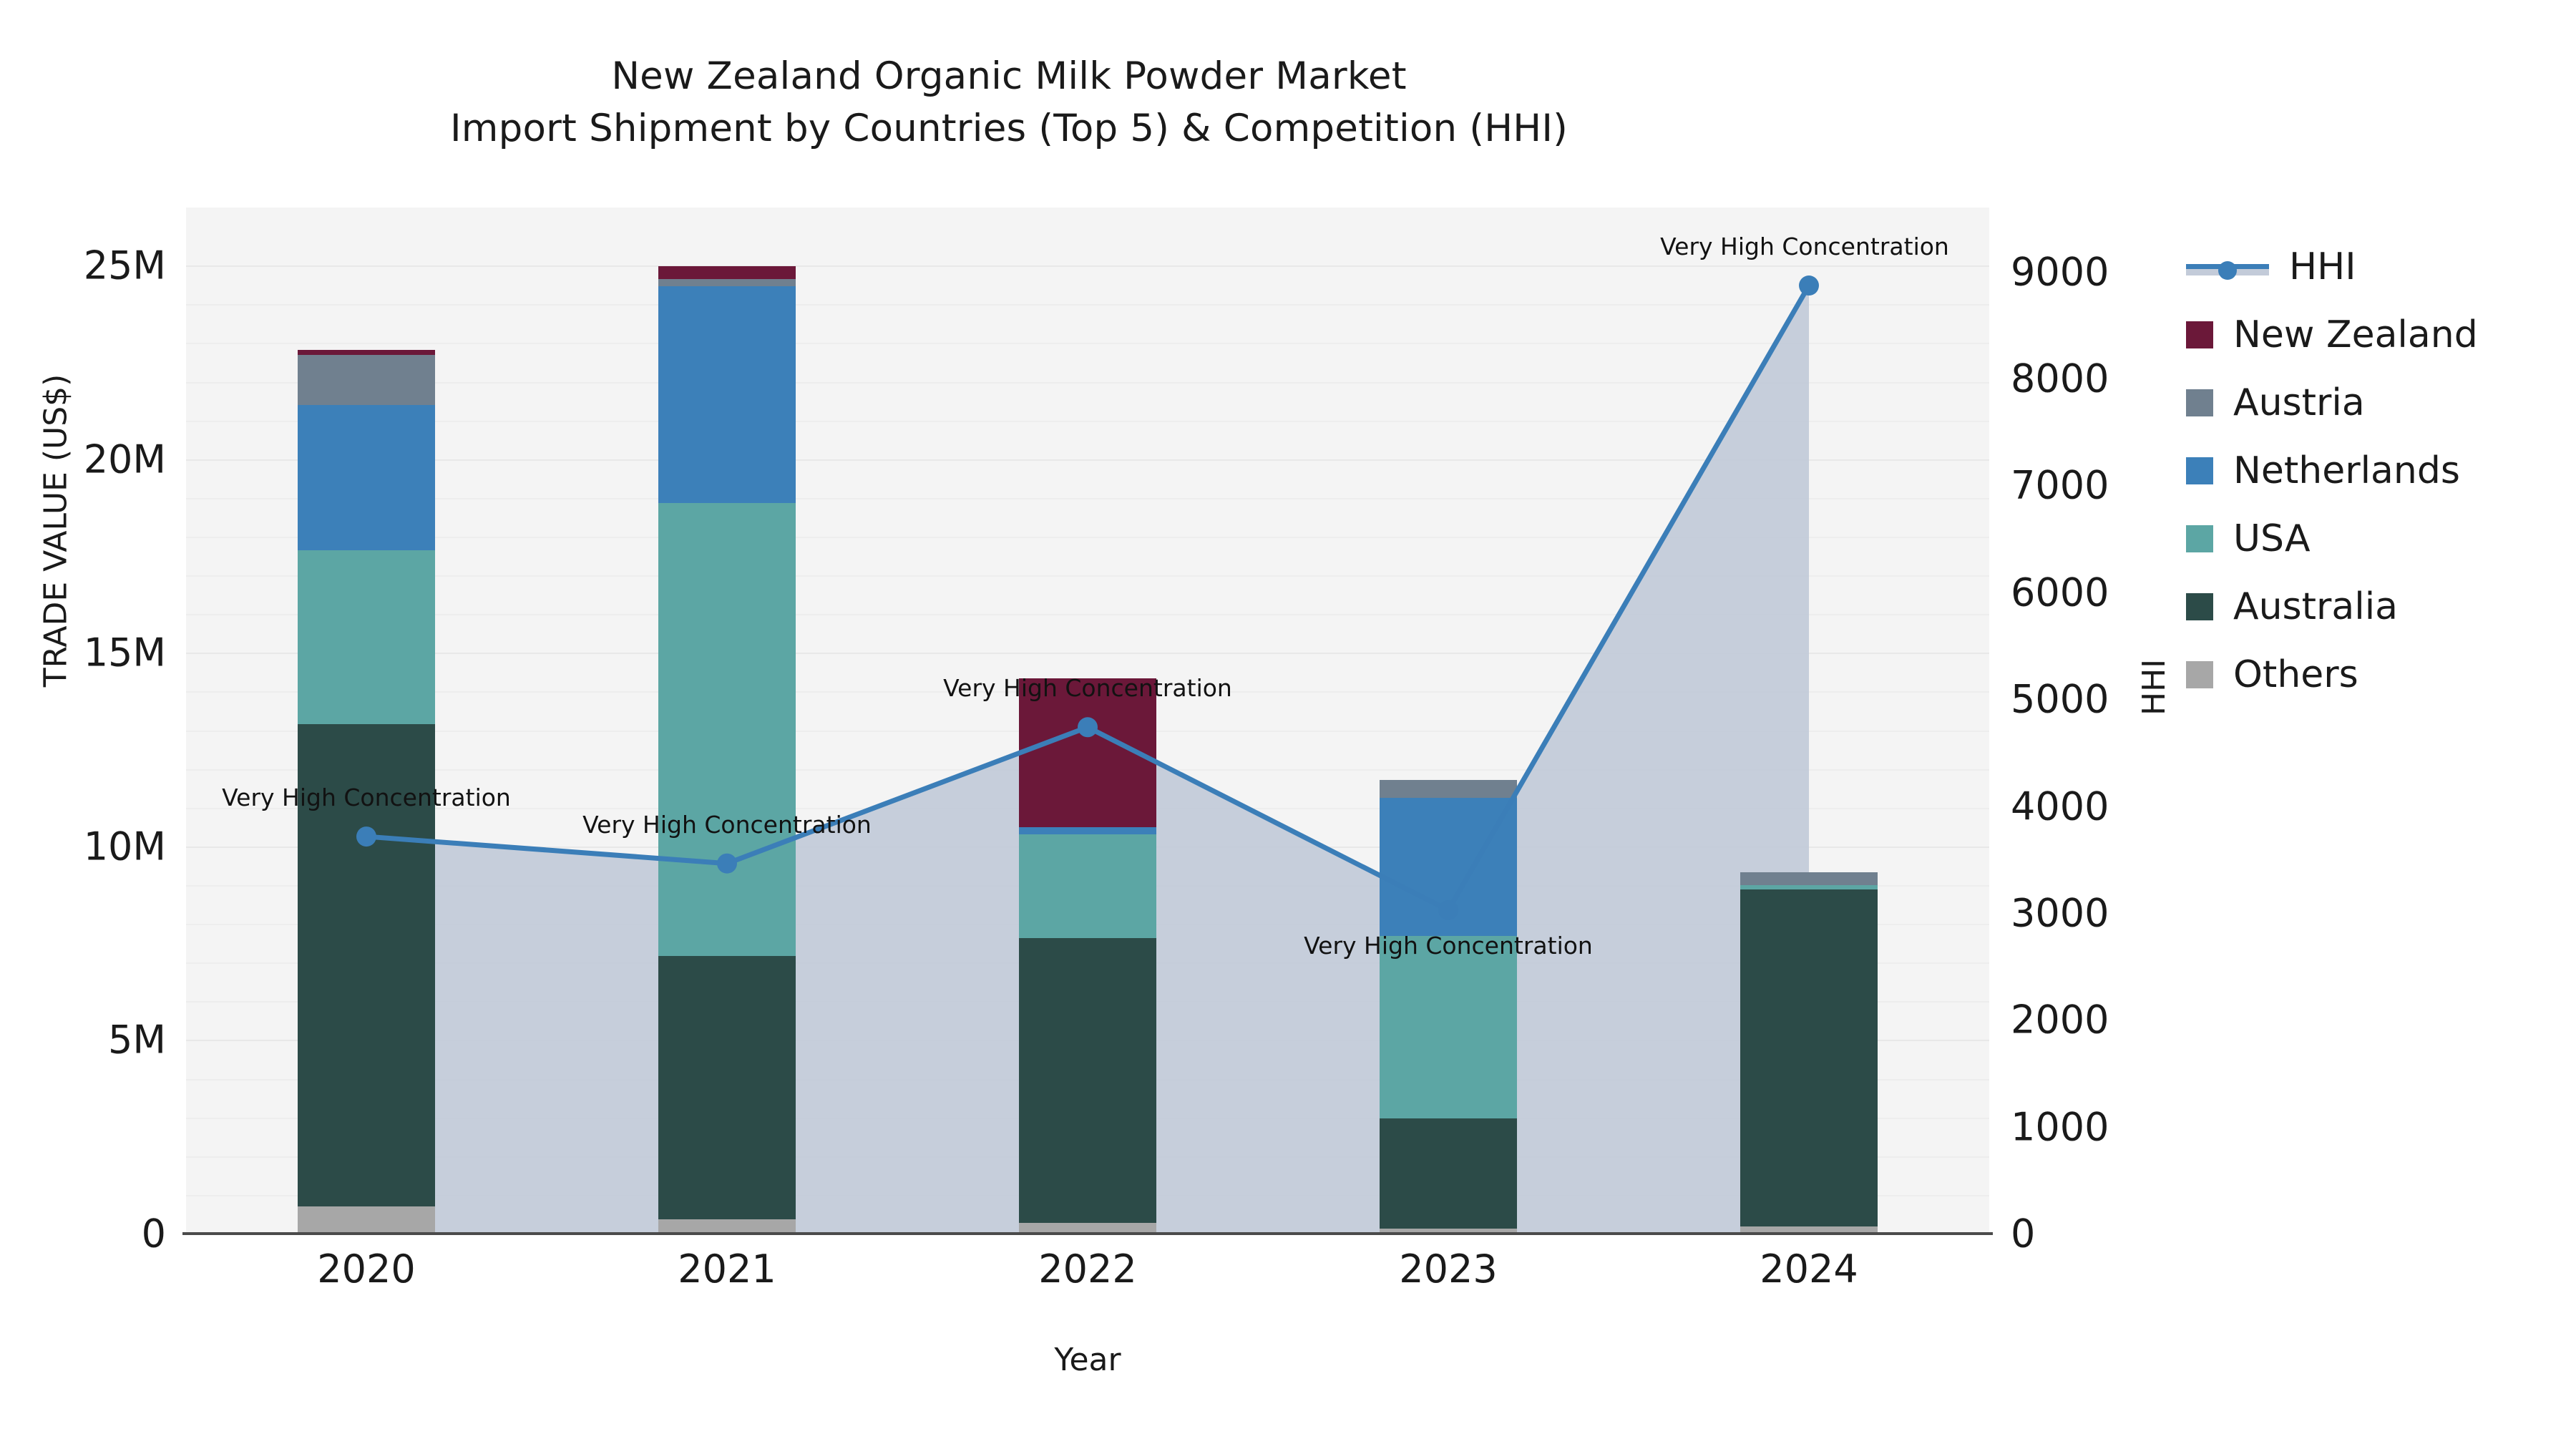  Describe the element at coordinates (2060, 699) in the screenshot. I see `y-right-tick-5000: 5000` at that location.